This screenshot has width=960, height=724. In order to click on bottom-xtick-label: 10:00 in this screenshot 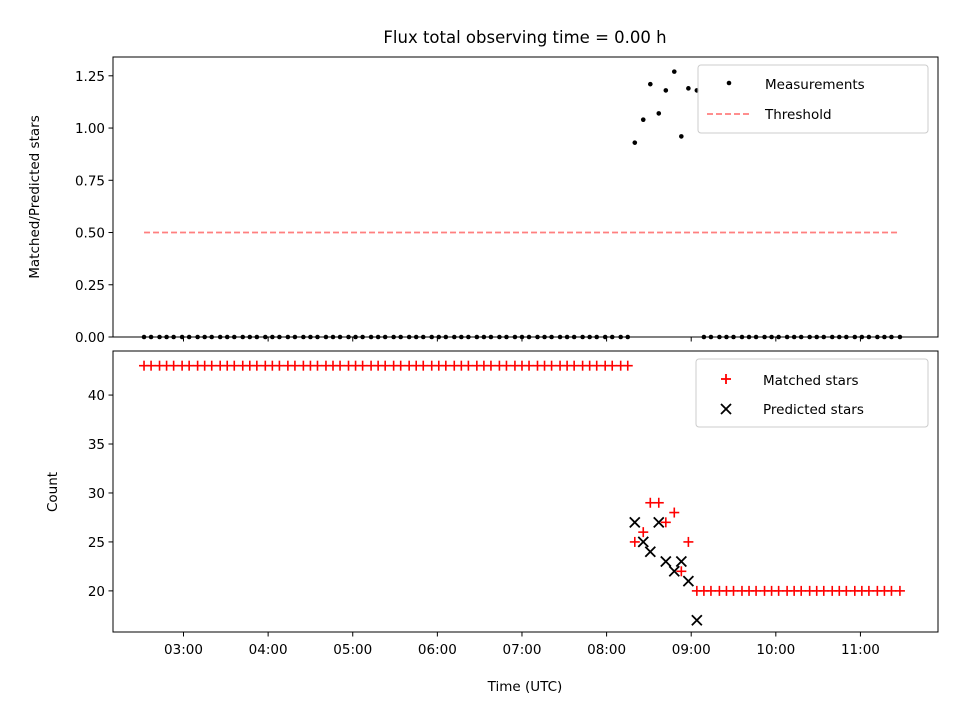, I will do `click(775, 650)`.